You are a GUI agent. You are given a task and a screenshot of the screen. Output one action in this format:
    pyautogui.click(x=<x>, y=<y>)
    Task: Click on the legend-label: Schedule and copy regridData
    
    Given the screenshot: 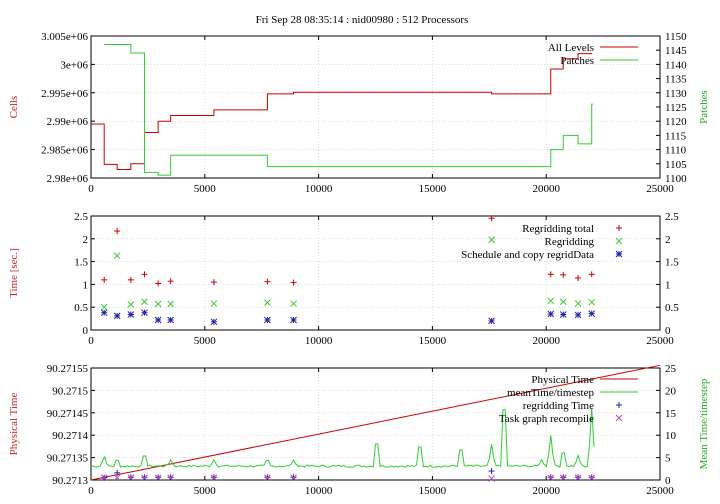 What is the action you would take?
    pyautogui.click(x=527, y=255)
    